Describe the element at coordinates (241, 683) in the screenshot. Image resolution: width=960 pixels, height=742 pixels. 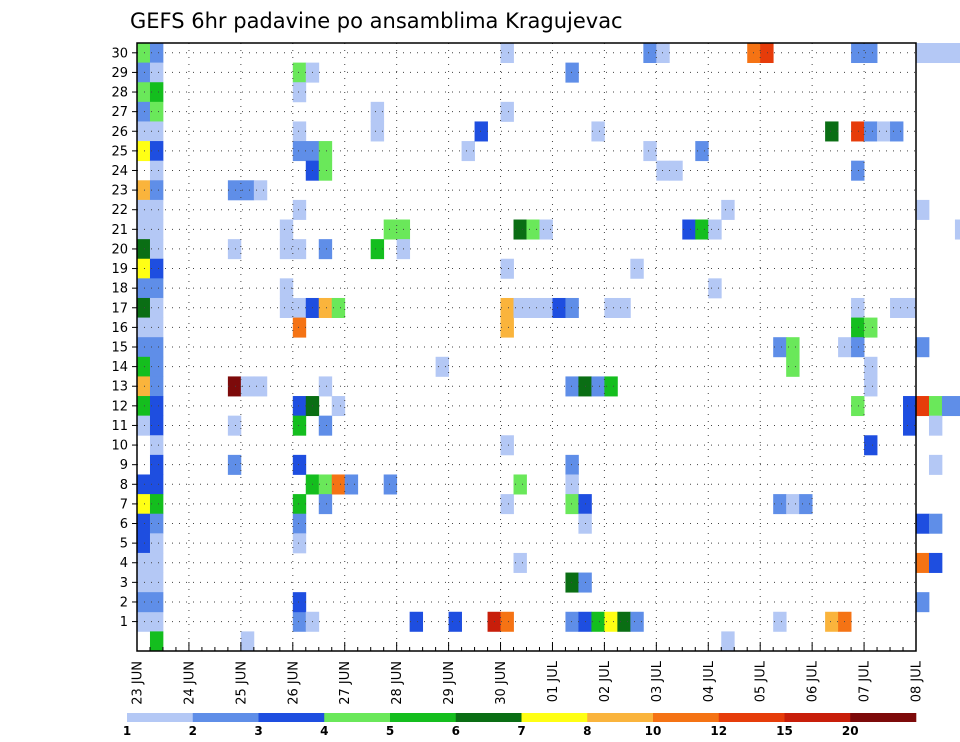
I see `x-tick-label: 25 JUN` at that location.